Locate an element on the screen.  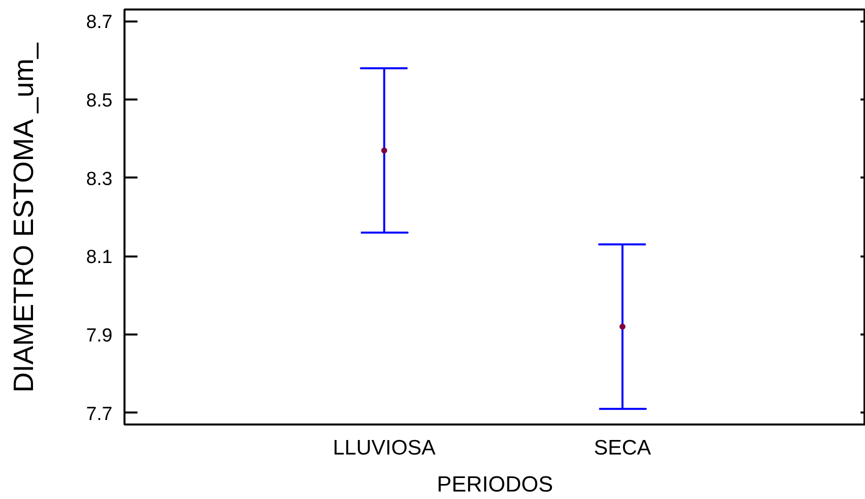
y-tick-label: 8.5 is located at coordinates (99, 101).